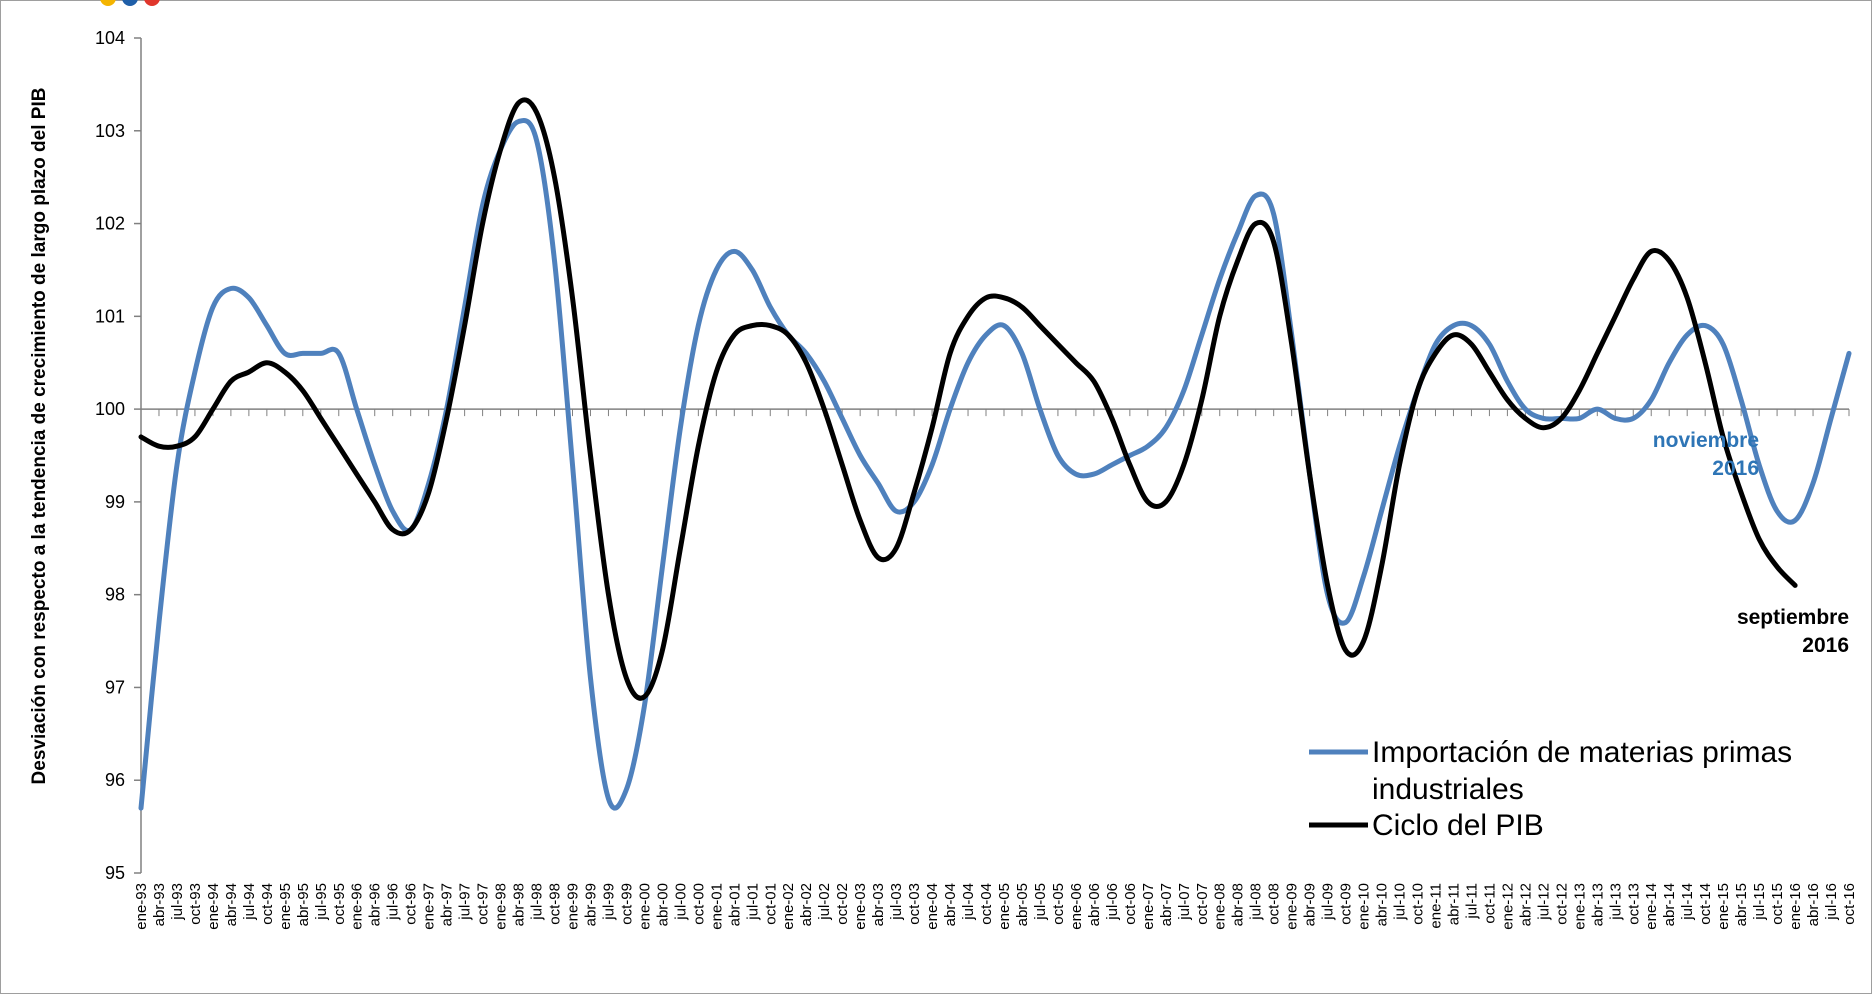 The height and width of the screenshot is (999, 1872). Describe the element at coordinates (1076, 906) in the screenshot. I see `x-tick-label: ene-06` at that location.